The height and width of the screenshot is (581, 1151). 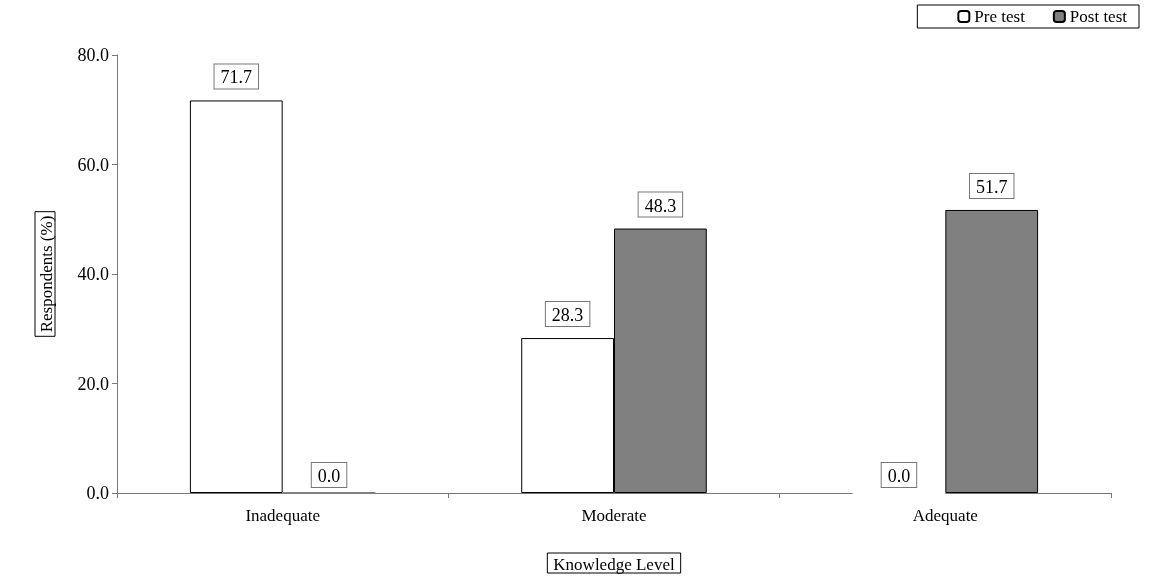 I want to click on y-tick-label: 60.0, so click(x=93, y=164).